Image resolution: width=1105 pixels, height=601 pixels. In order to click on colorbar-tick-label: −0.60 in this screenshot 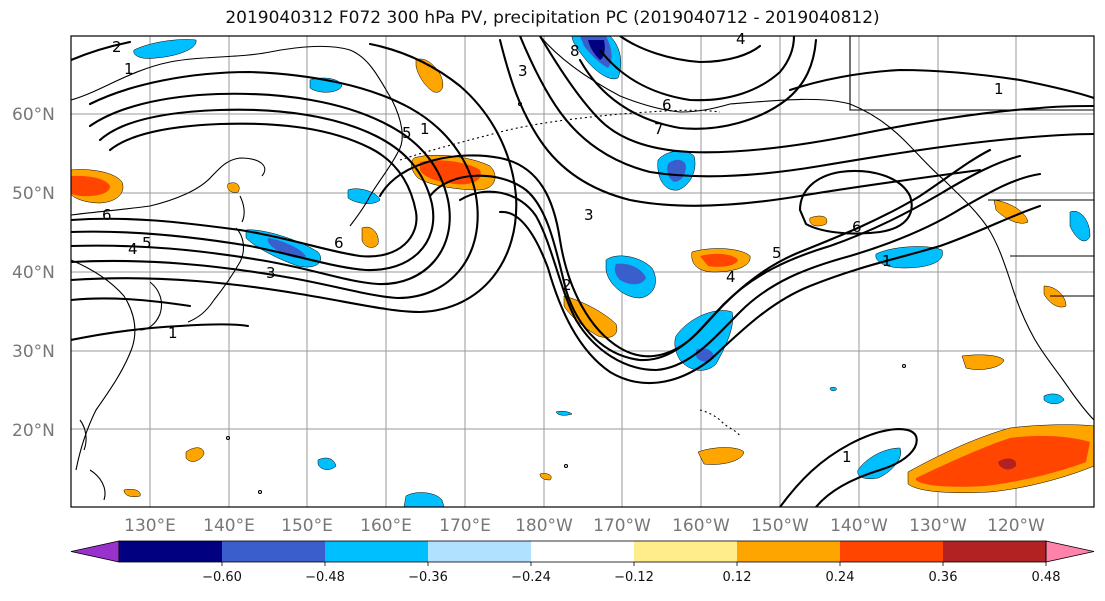, I will do `click(222, 577)`.